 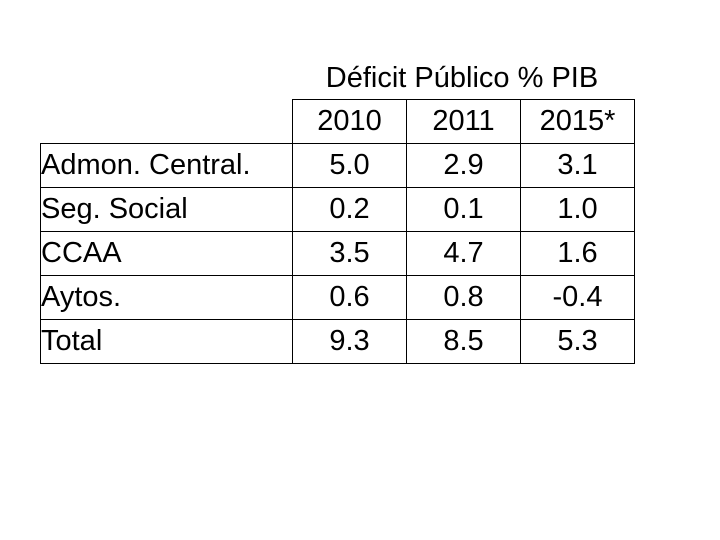 What do you see at coordinates (463, 121) in the screenshot?
I see `column-header-2011: 2011` at bounding box center [463, 121].